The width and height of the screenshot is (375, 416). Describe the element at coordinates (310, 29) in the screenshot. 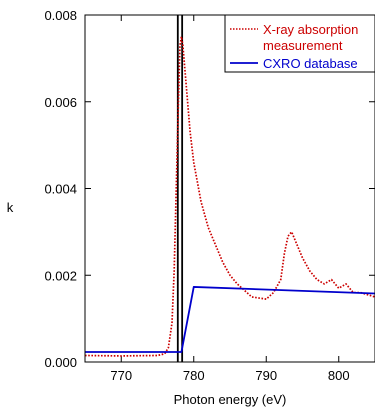

I see `legend-label-xray-line1: X-ray absorption` at that location.